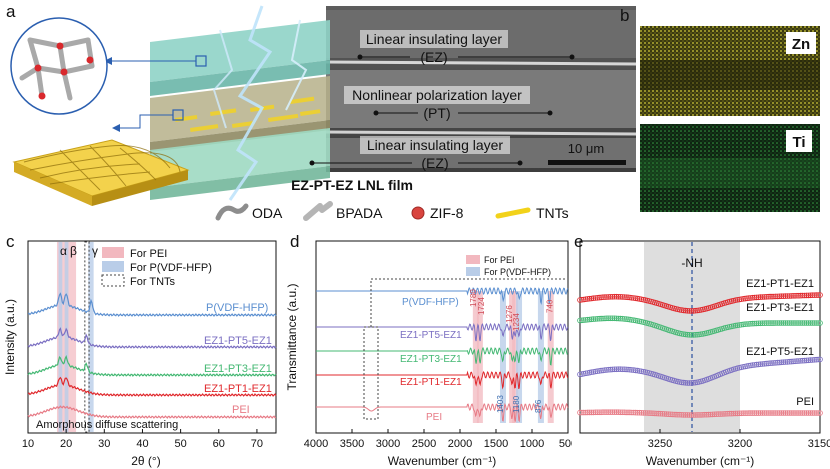  I want to click on ftir-curve-pei, so click(442, 412).